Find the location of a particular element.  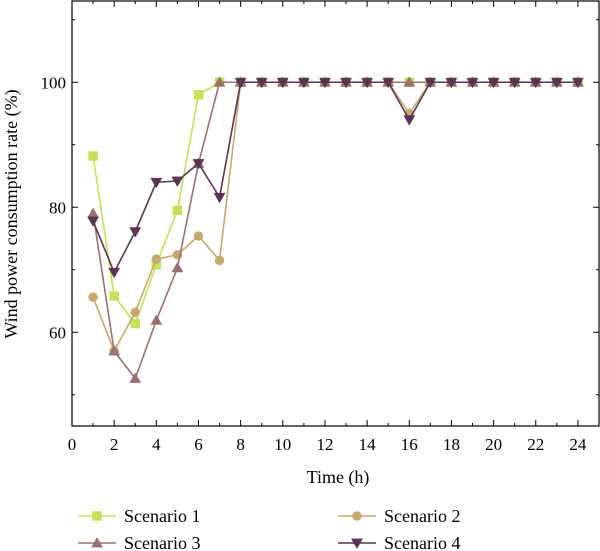

x-tick-label: 0 is located at coordinates (72, 444).